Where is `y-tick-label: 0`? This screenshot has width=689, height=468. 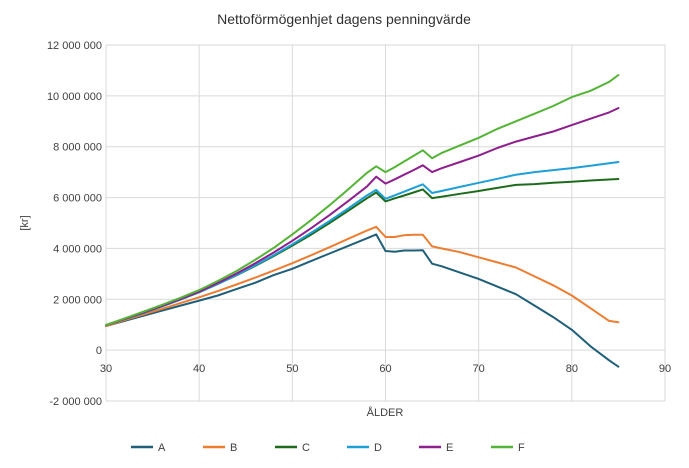 y-tick-label: 0 is located at coordinates (99, 351).